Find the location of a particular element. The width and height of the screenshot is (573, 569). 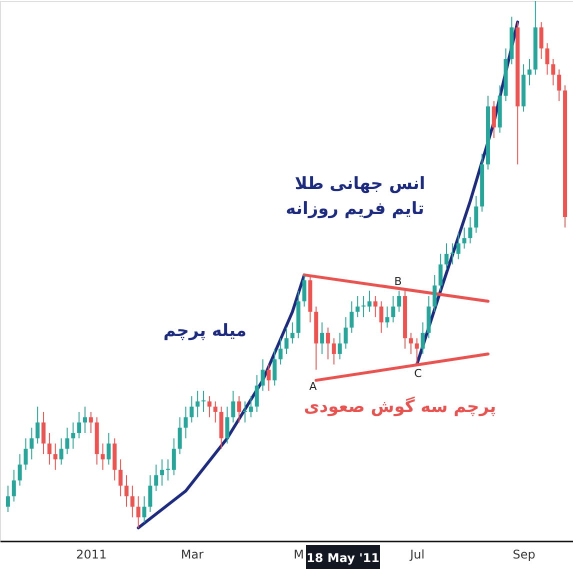

annotation: انس جهانی طلا is located at coordinates (360, 184).